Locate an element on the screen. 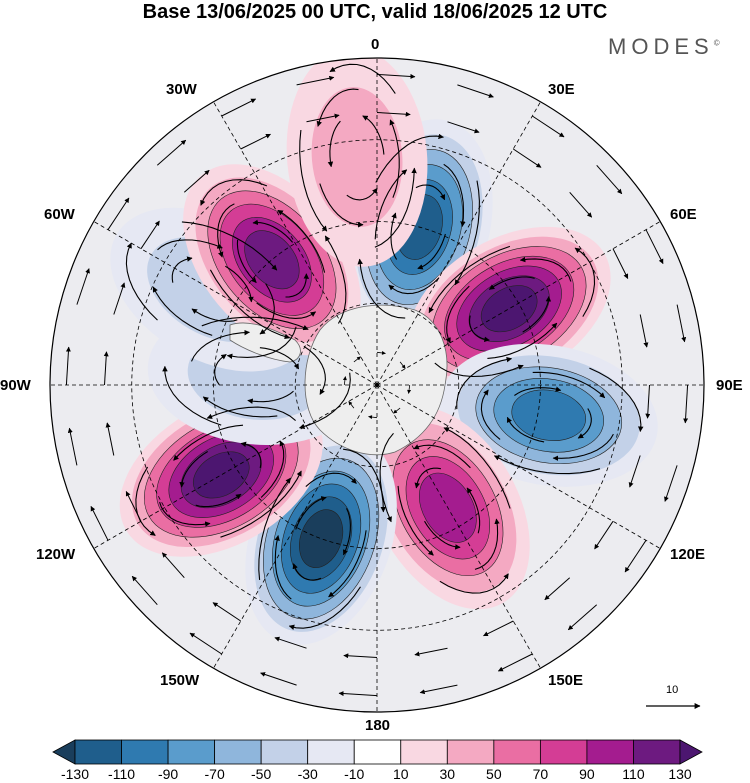  vector-scale-label: 10 is located at coordinates (672, 690).